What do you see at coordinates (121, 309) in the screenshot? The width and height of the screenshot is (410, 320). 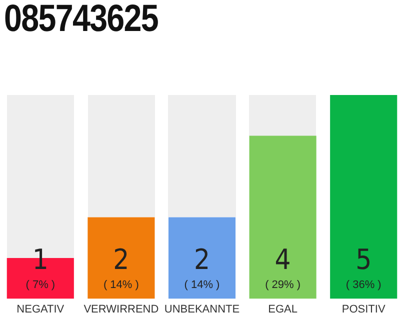 I see `x-tick-label: VERWIRREND` at bounding box center [121, 309].